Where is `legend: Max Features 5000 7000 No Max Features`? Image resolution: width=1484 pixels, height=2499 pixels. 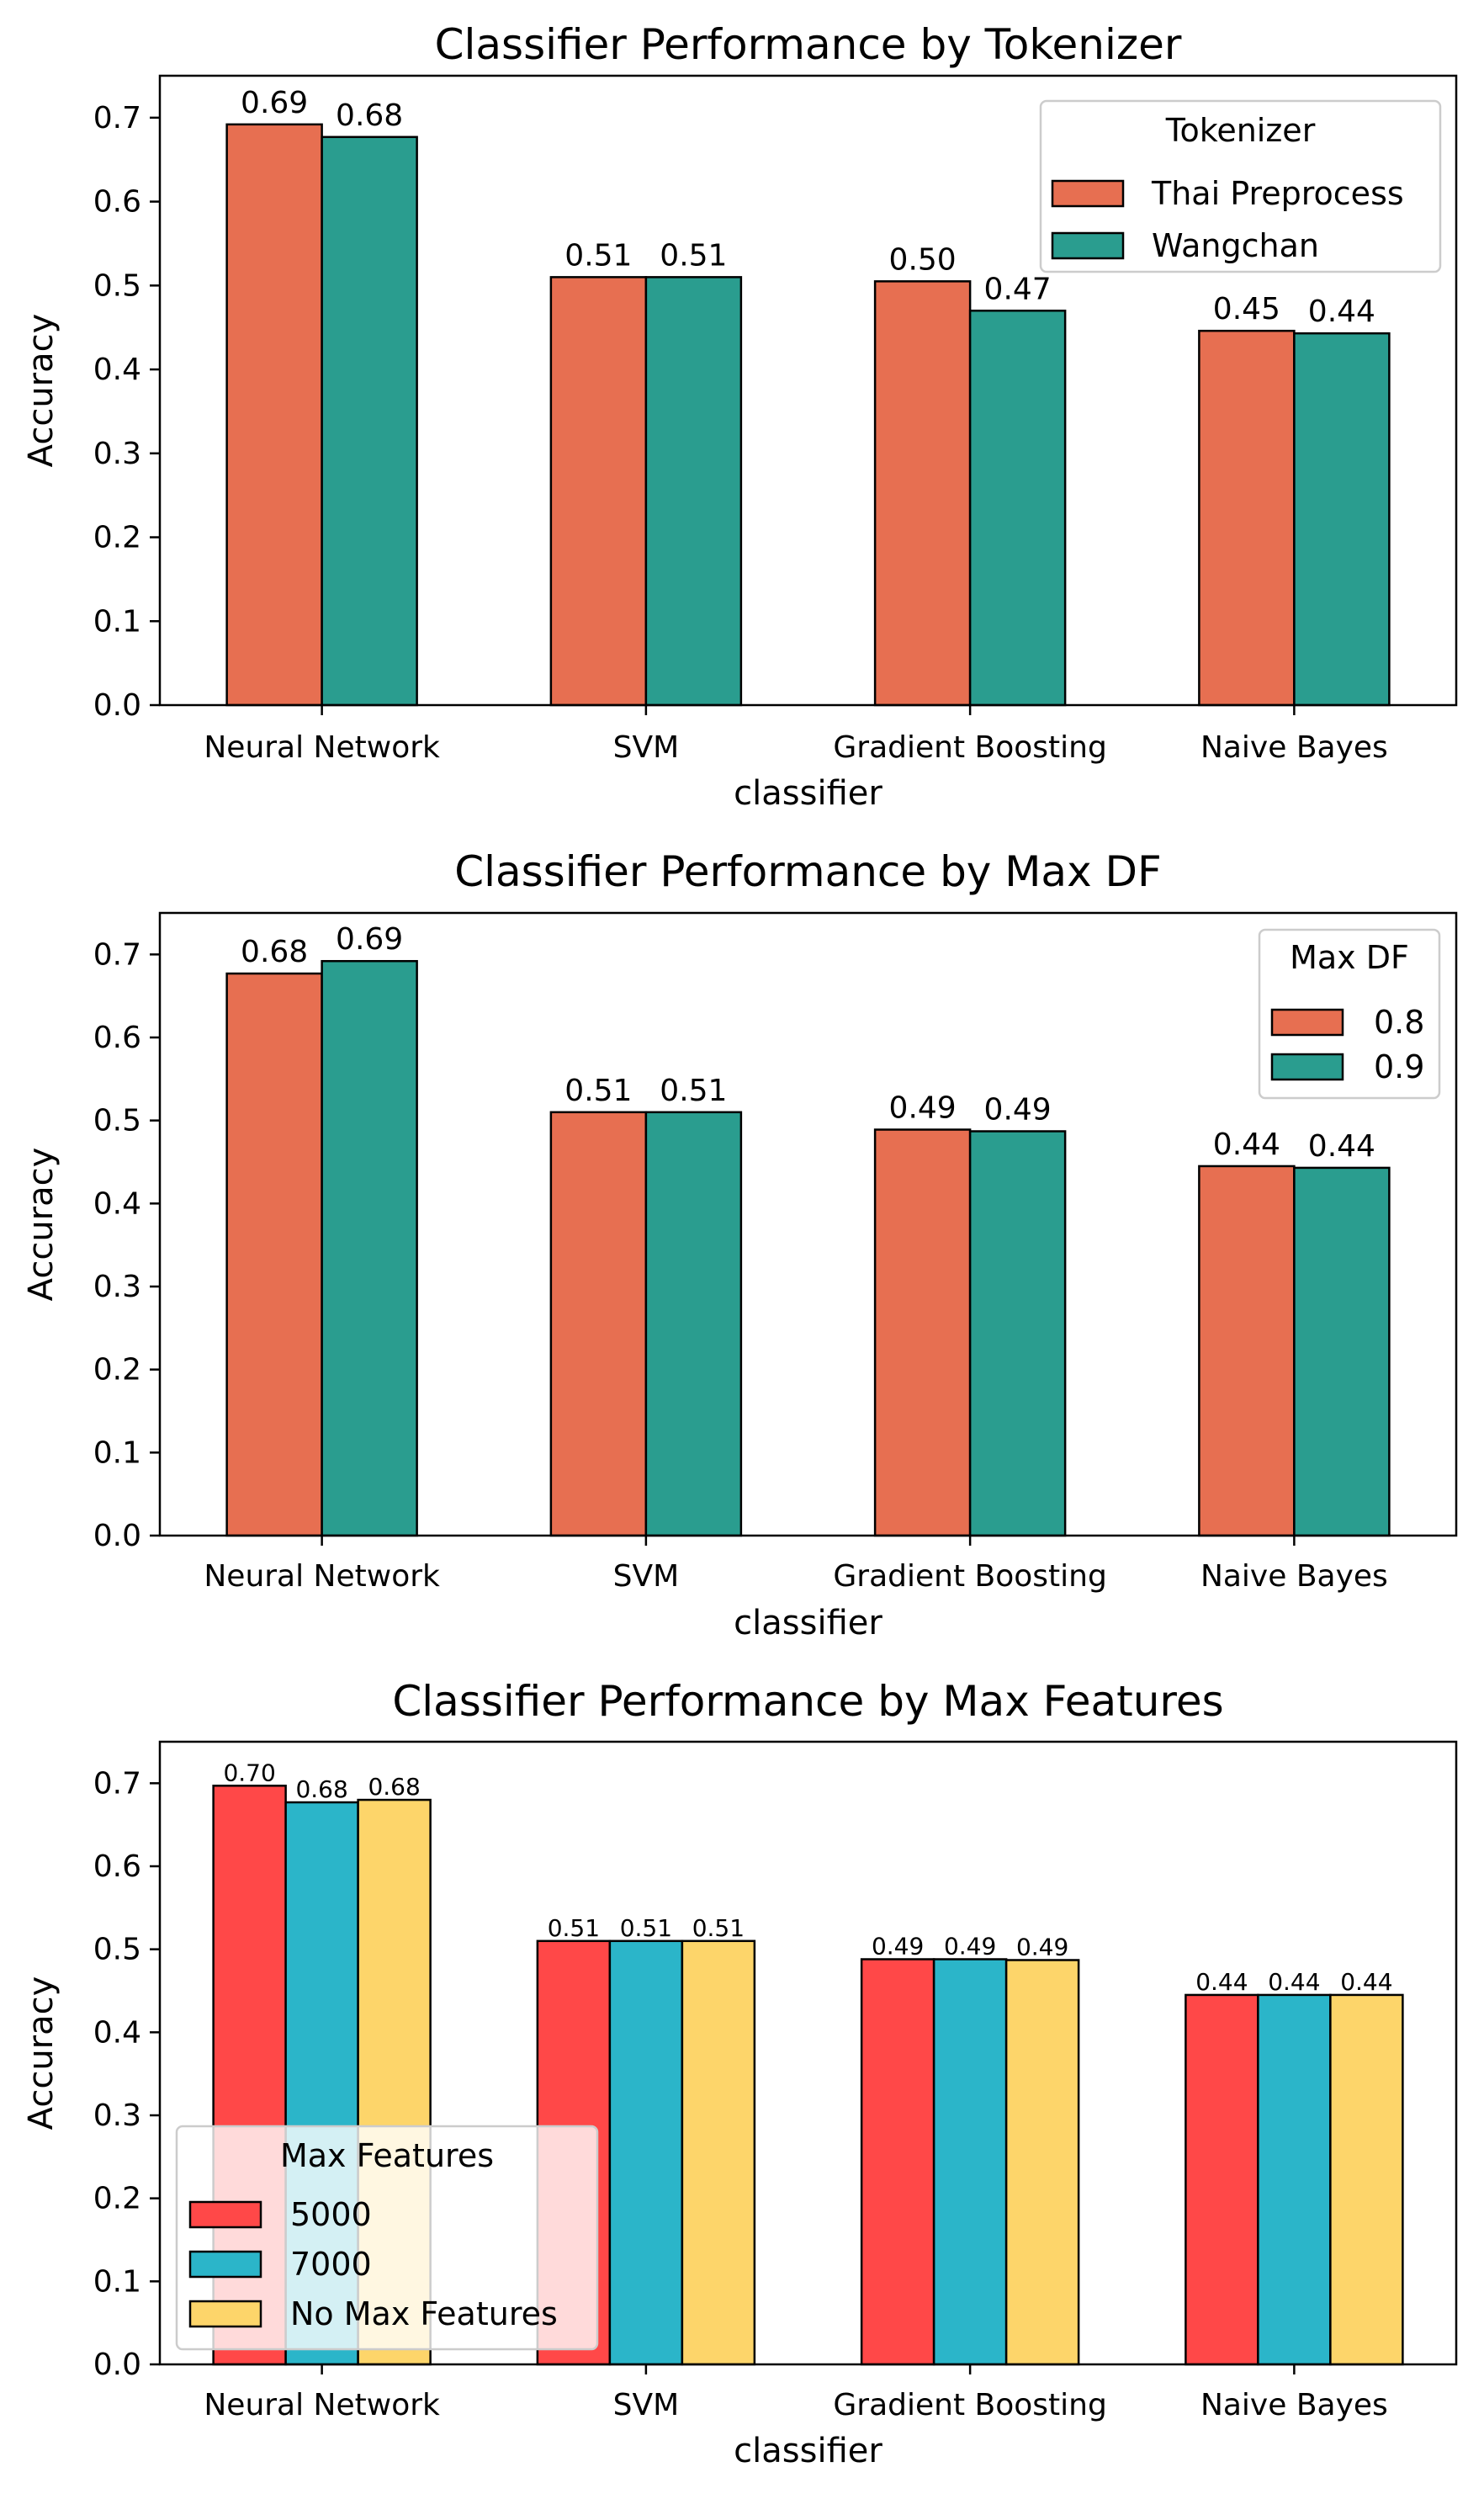
legend: Max Features 5000 7000 No Max Features is located at coordinates (387, 2238).